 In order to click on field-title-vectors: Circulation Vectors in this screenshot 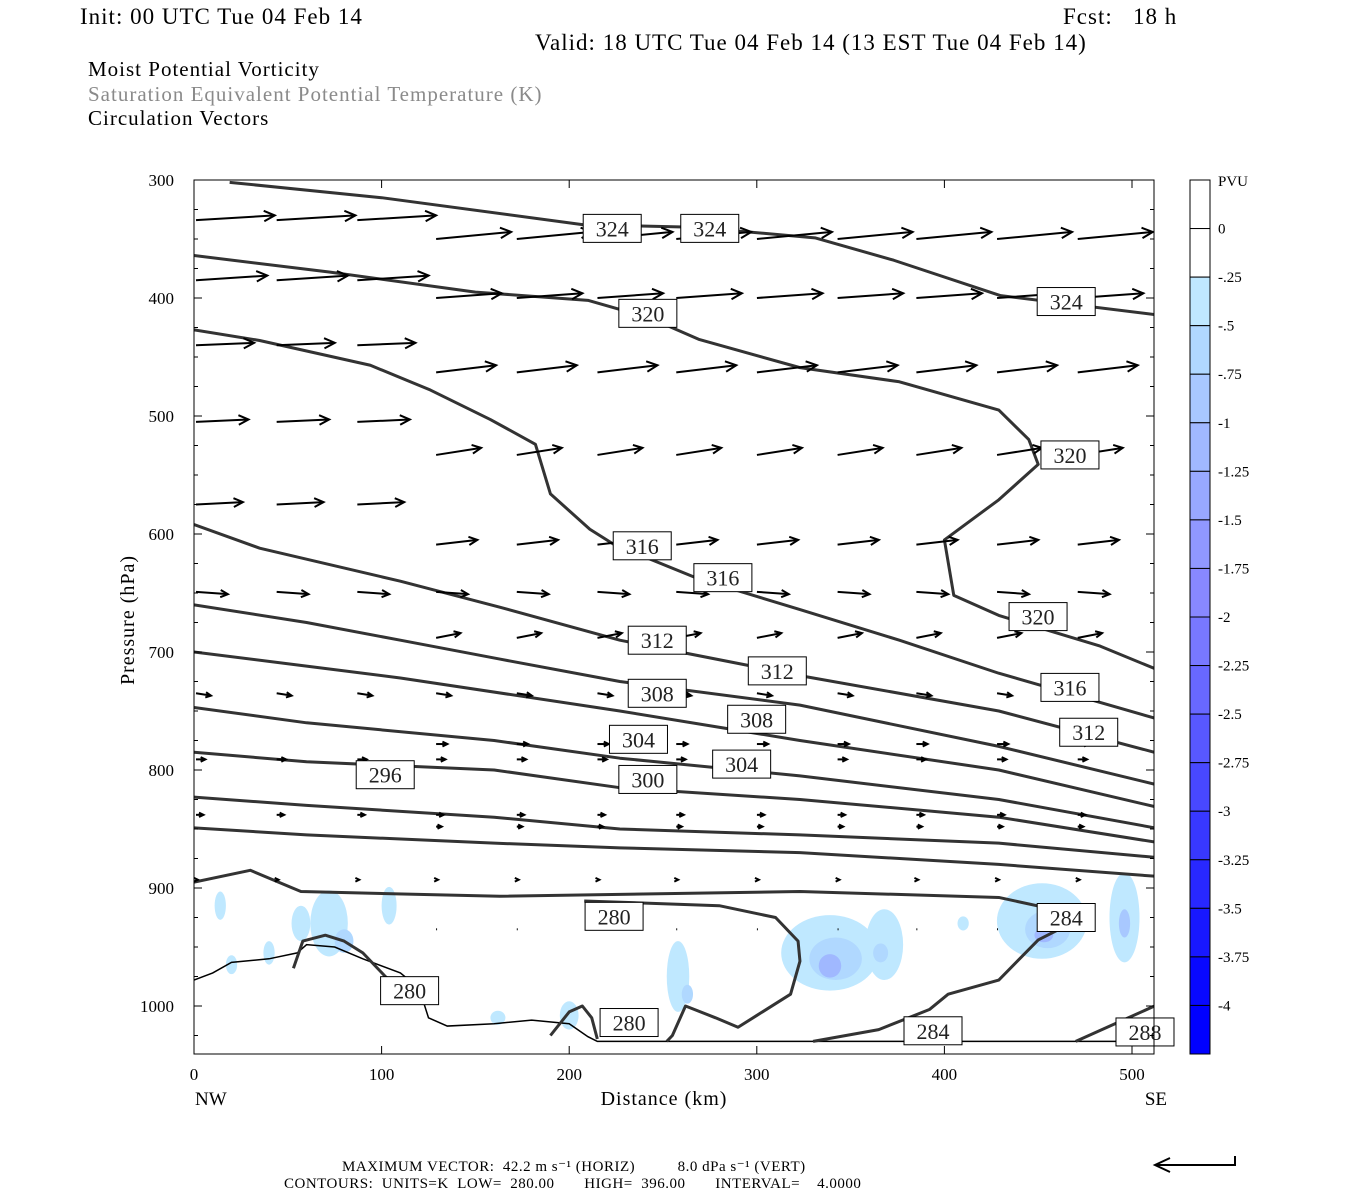, I will do `click(179, 118)`.